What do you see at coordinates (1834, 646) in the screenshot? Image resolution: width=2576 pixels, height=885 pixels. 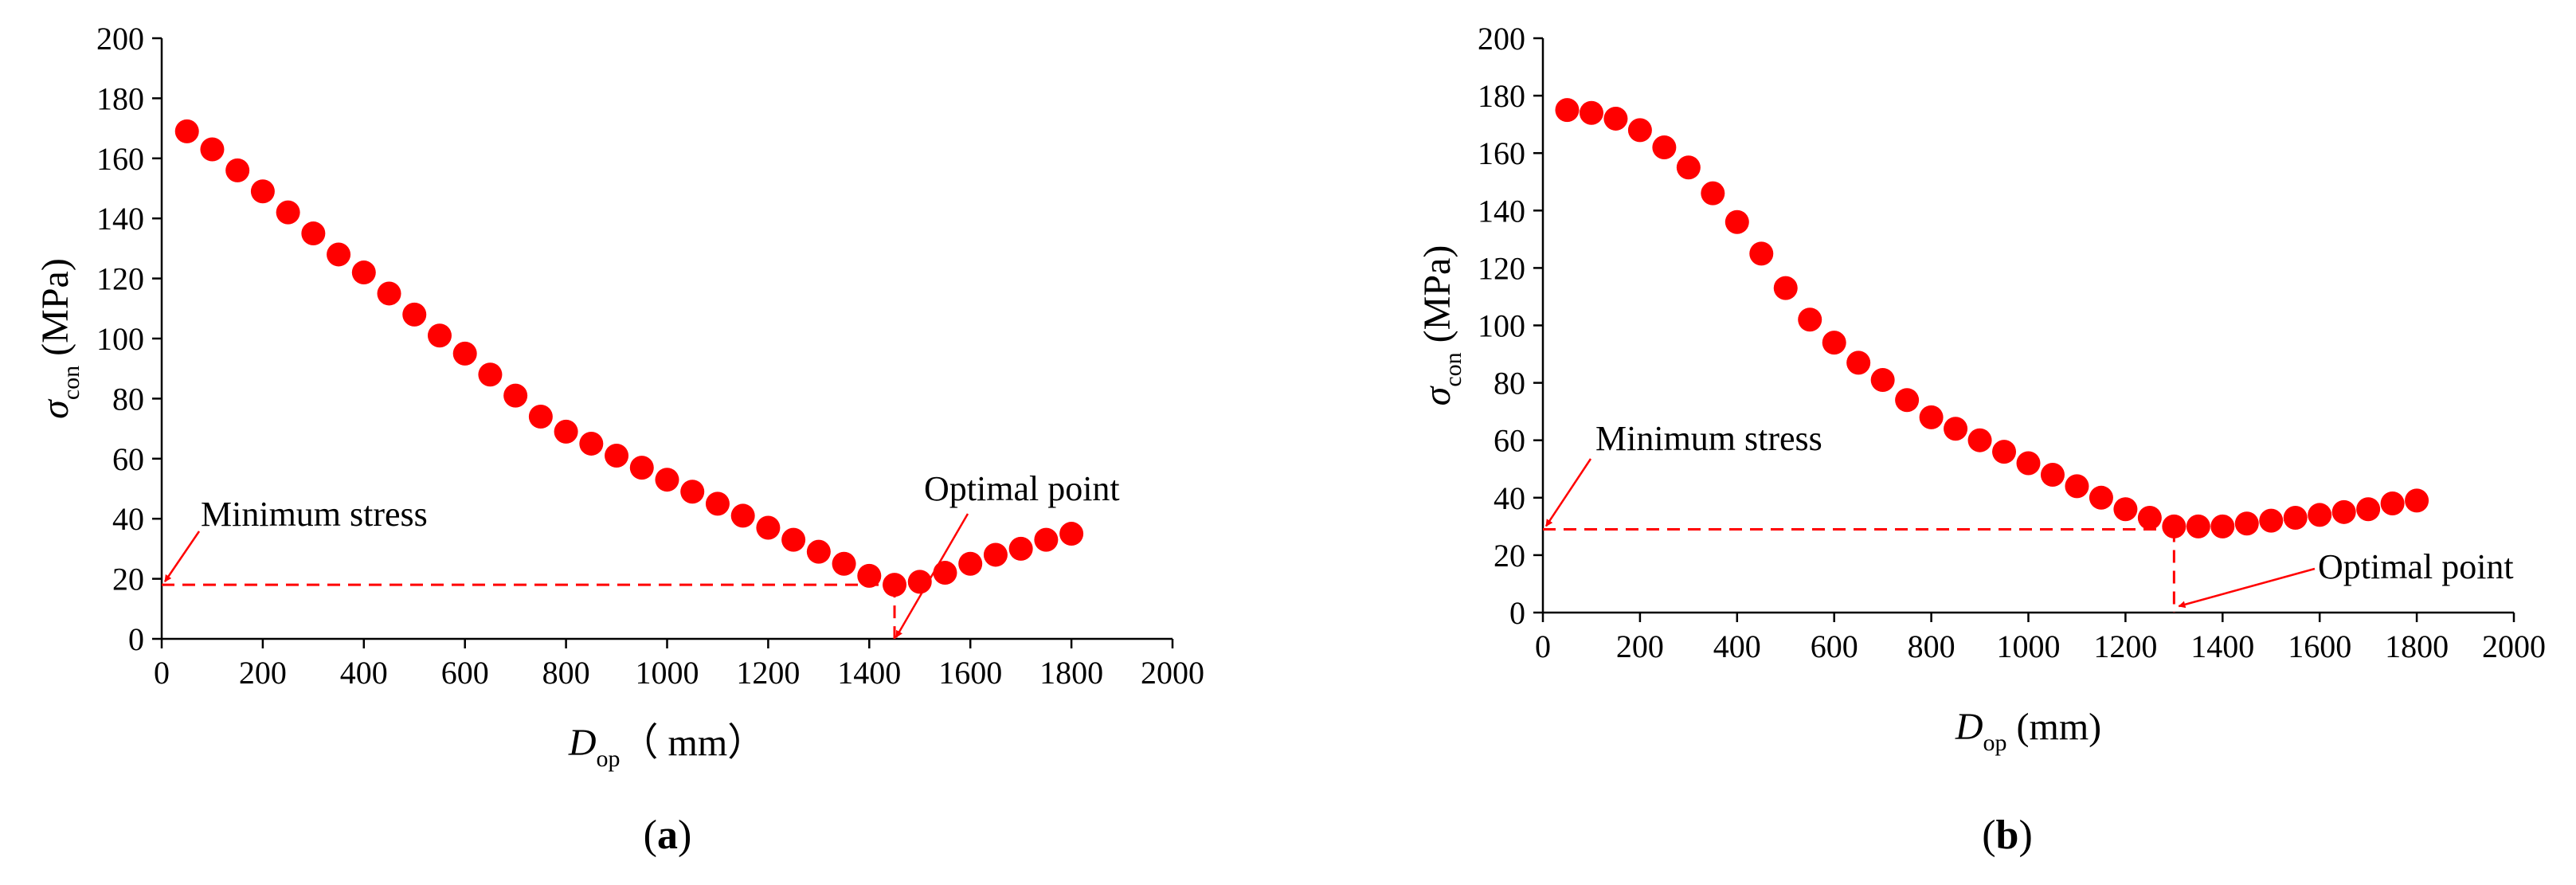 I see `chart-b-x-tick-label: 600` at bounding box center [1834, 646].